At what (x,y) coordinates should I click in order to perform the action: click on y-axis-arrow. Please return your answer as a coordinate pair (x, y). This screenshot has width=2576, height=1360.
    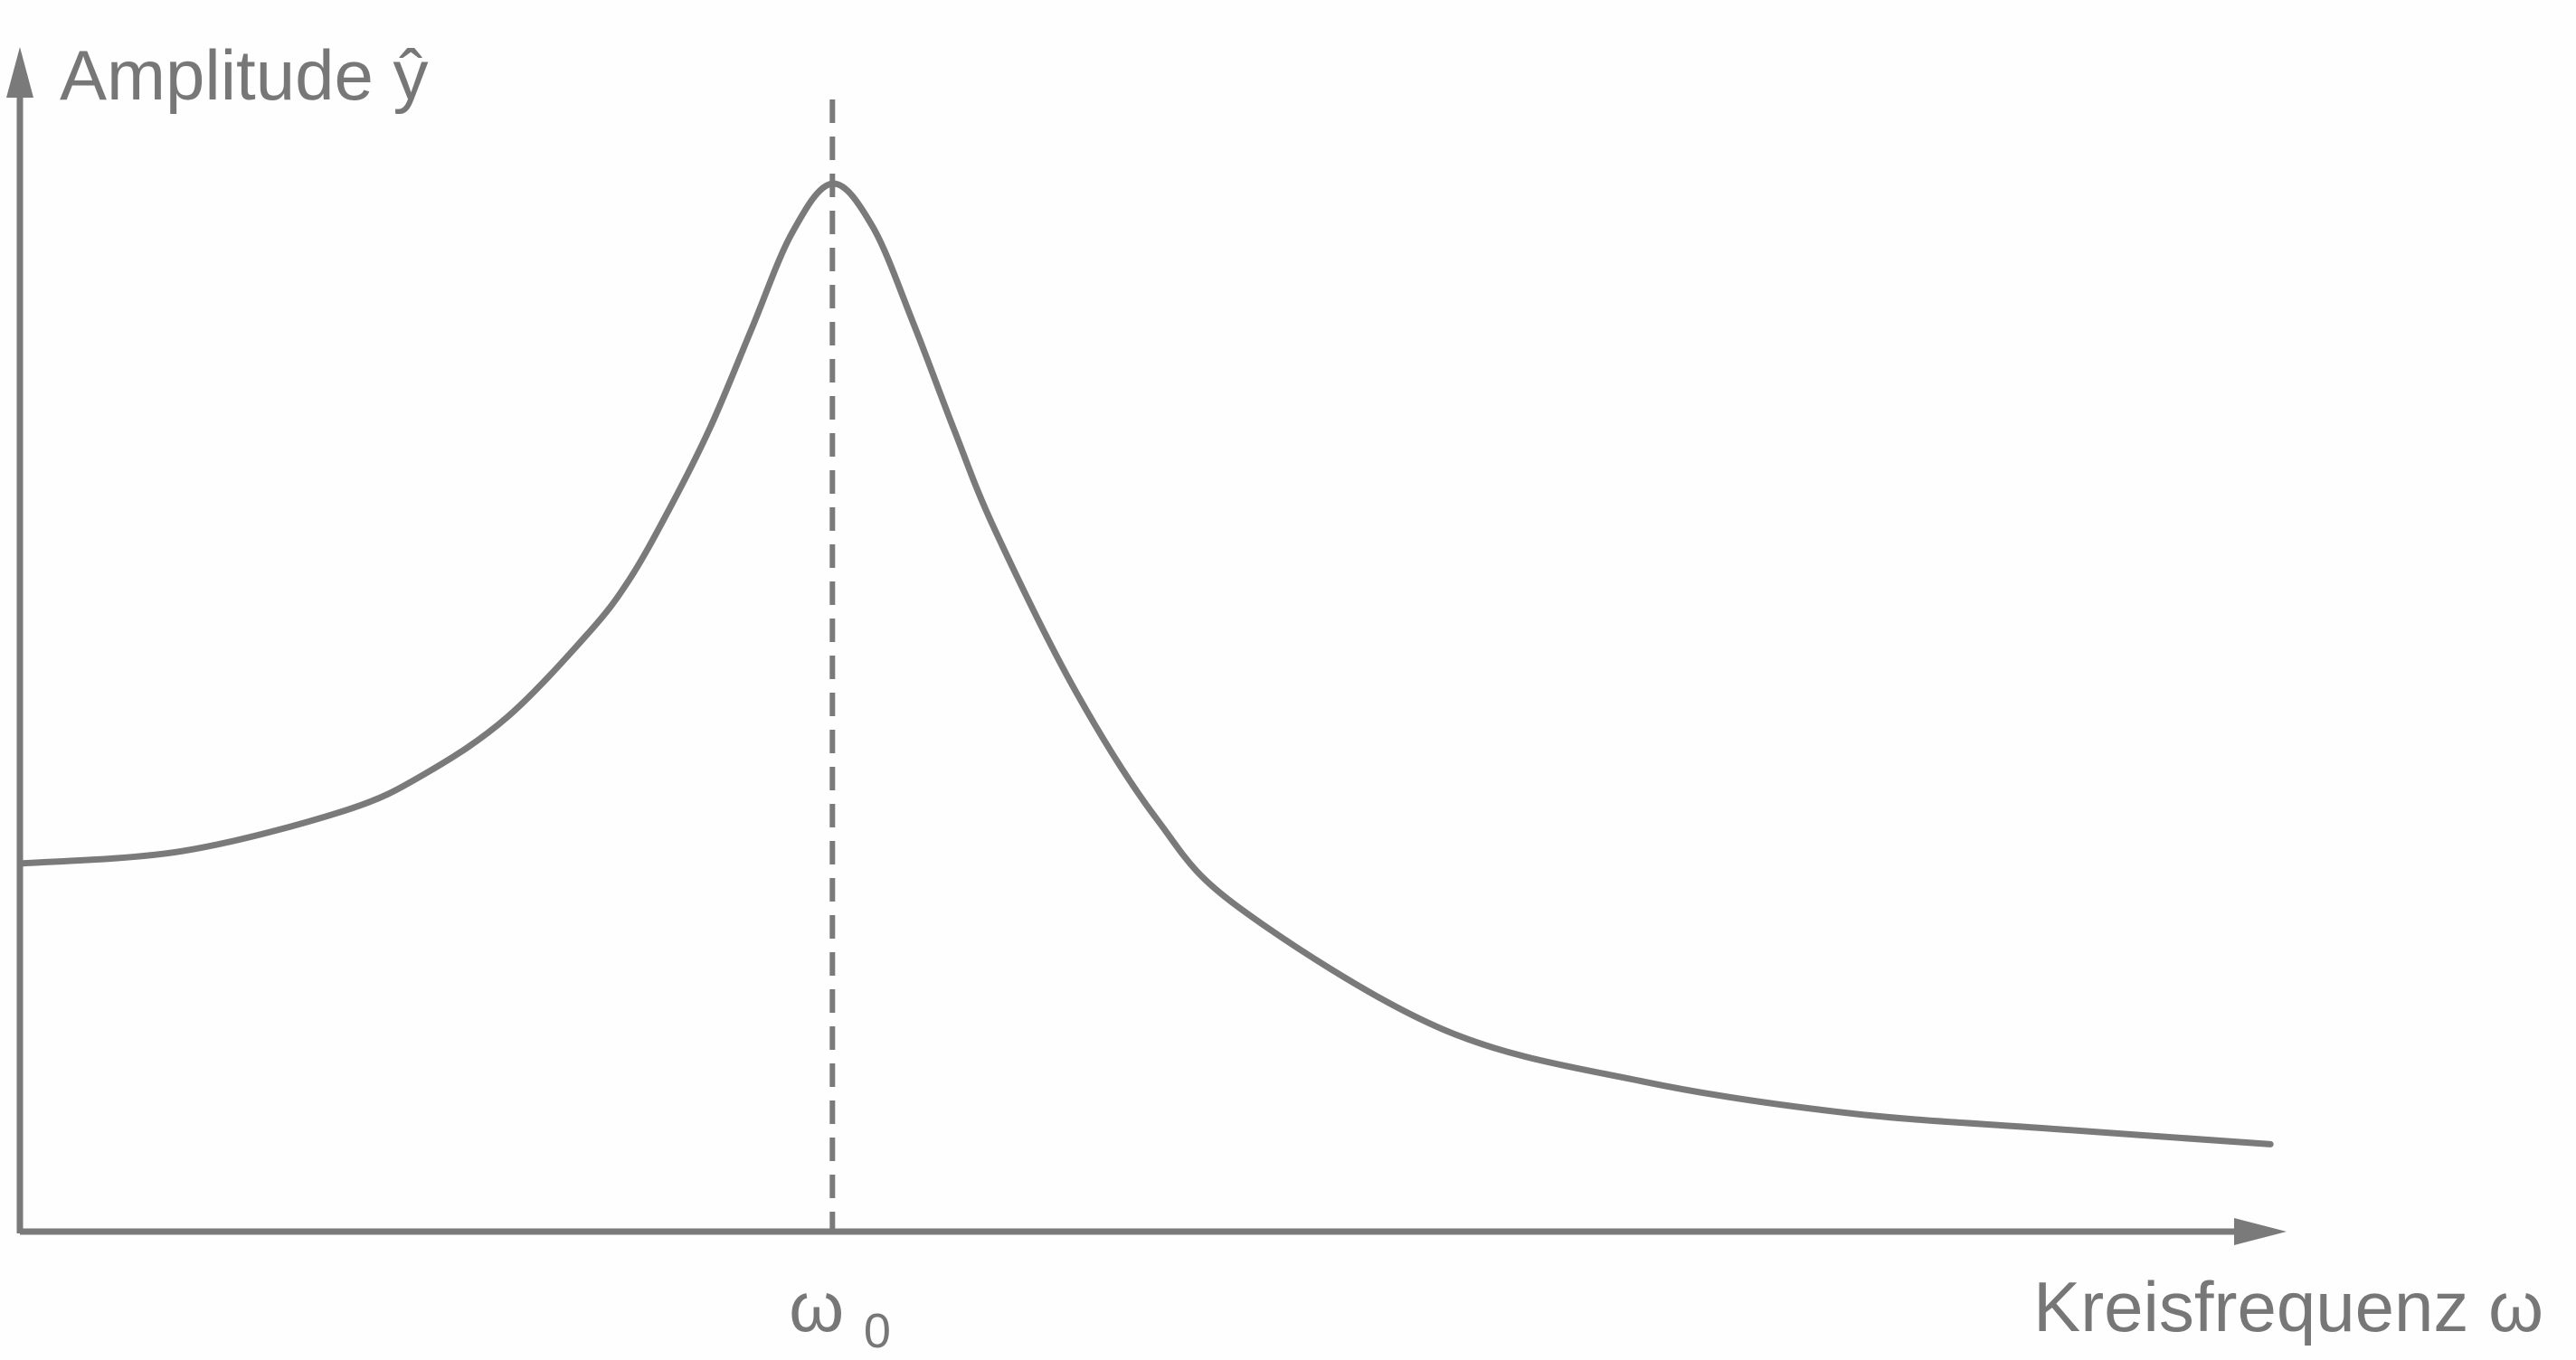
    Looking at the image, I should click on (19, 73).